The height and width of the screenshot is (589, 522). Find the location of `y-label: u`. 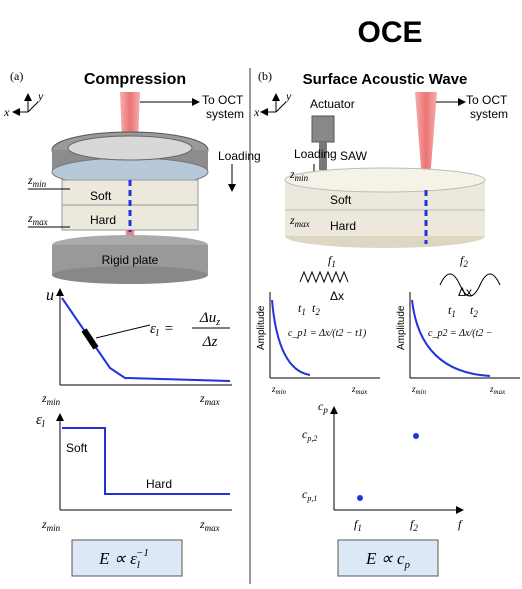

y-label: u is located at coordinates (50, 295).